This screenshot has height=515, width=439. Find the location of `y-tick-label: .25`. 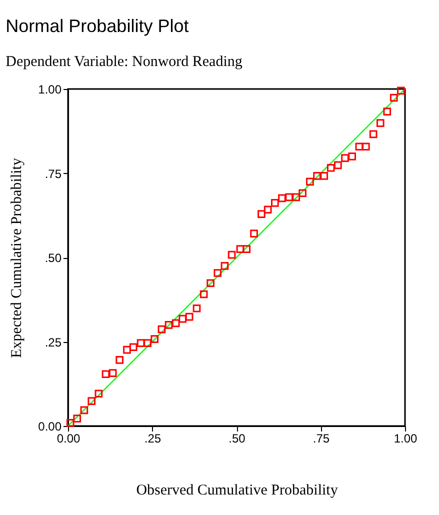

y-tick-label: .25 is located at coordinates (53, 342).